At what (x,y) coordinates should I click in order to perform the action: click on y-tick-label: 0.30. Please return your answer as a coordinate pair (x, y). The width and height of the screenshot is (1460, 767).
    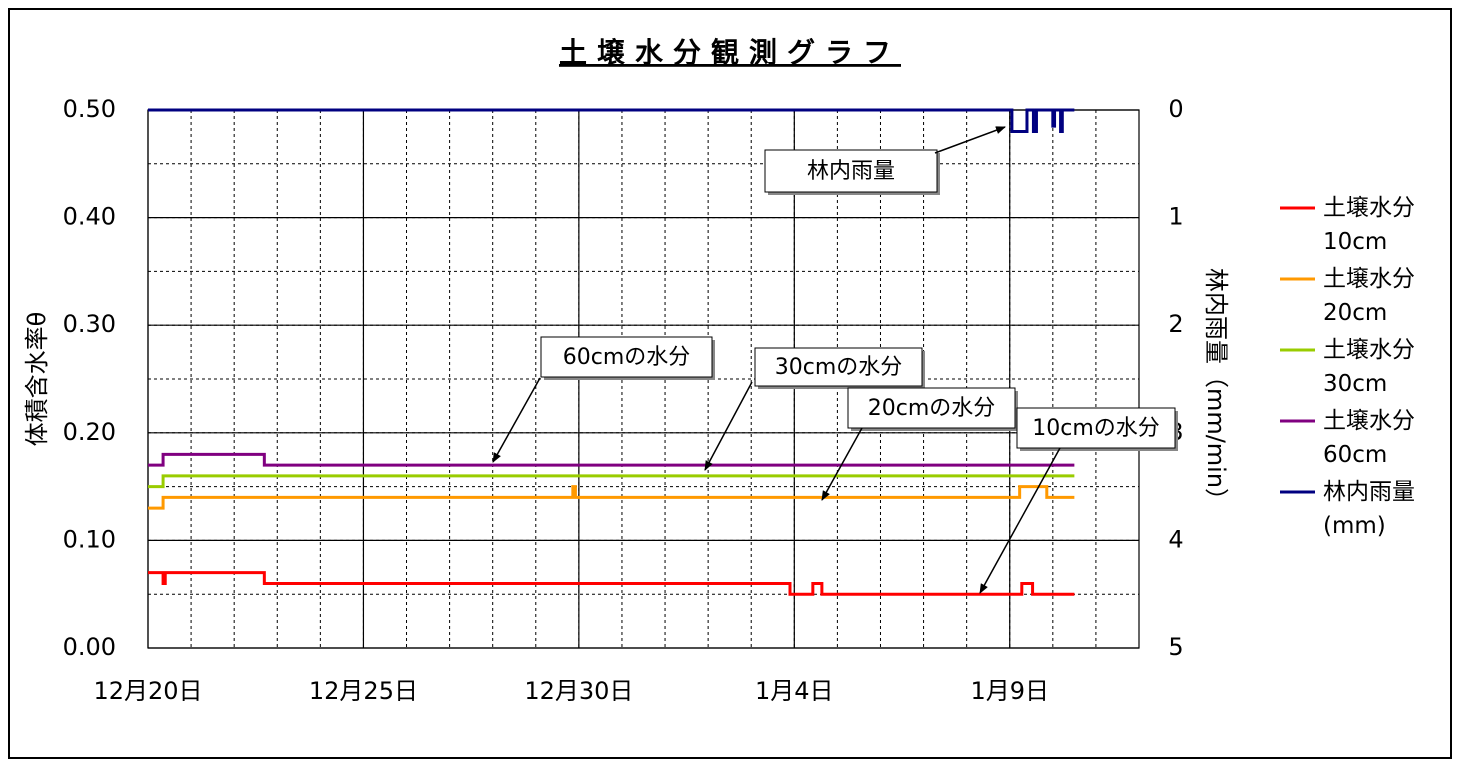
    Looking at the image, I should click on (89, 324).